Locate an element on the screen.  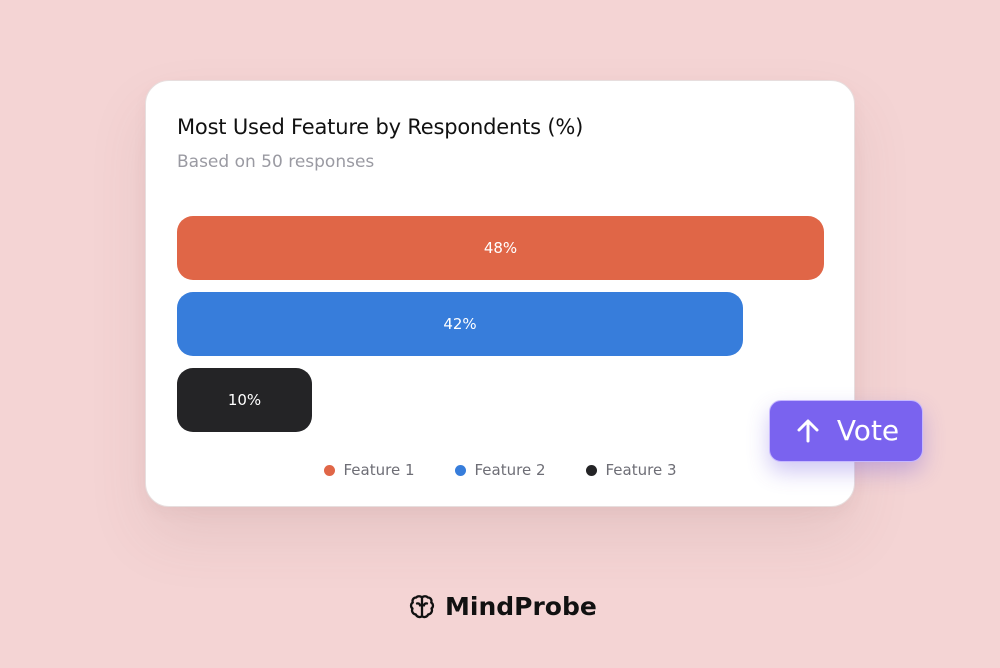
legend-item-feature-1: Feature 1 is located at coordinates (369, 470).